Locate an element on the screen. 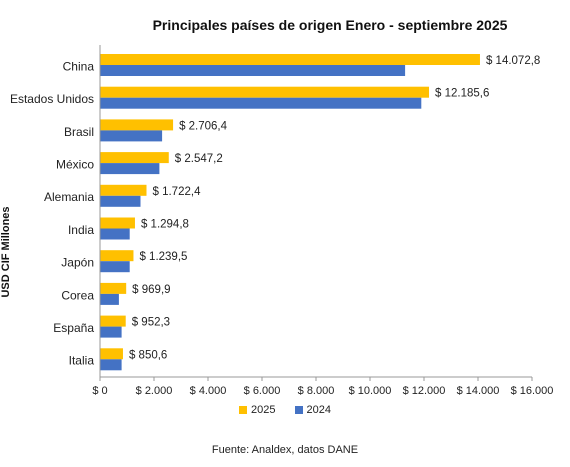 Image resolution: width=570 pixels, height=467 pixels. bar-2025-italia is located at coordinates (111, 354).